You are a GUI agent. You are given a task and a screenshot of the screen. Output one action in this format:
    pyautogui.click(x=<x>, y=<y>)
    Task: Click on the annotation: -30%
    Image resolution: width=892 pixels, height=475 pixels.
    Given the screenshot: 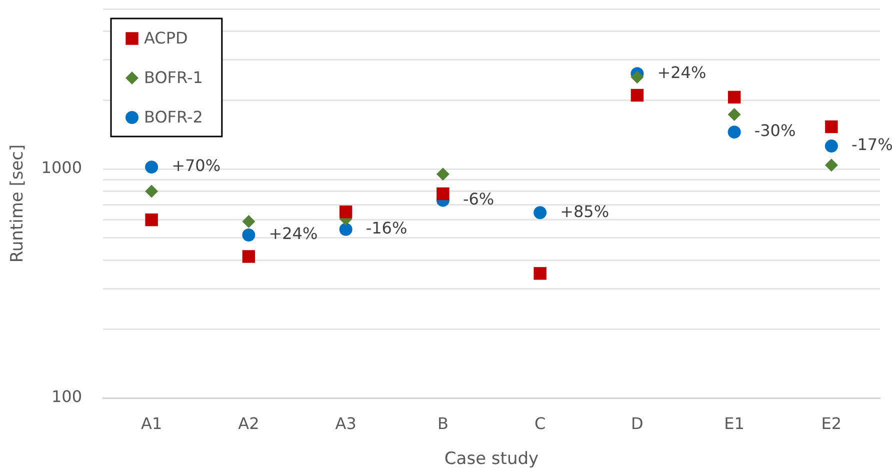 What is the action you would take?
    pyautogui.click(x=775, y=130)
    